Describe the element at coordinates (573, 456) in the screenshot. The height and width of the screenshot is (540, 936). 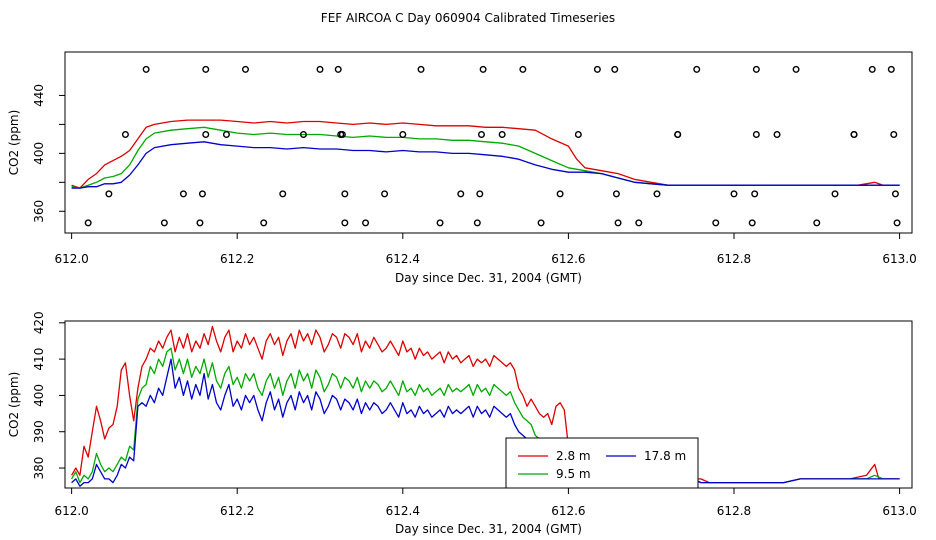
I see `legend-label-0: 2.8 m` at that location.